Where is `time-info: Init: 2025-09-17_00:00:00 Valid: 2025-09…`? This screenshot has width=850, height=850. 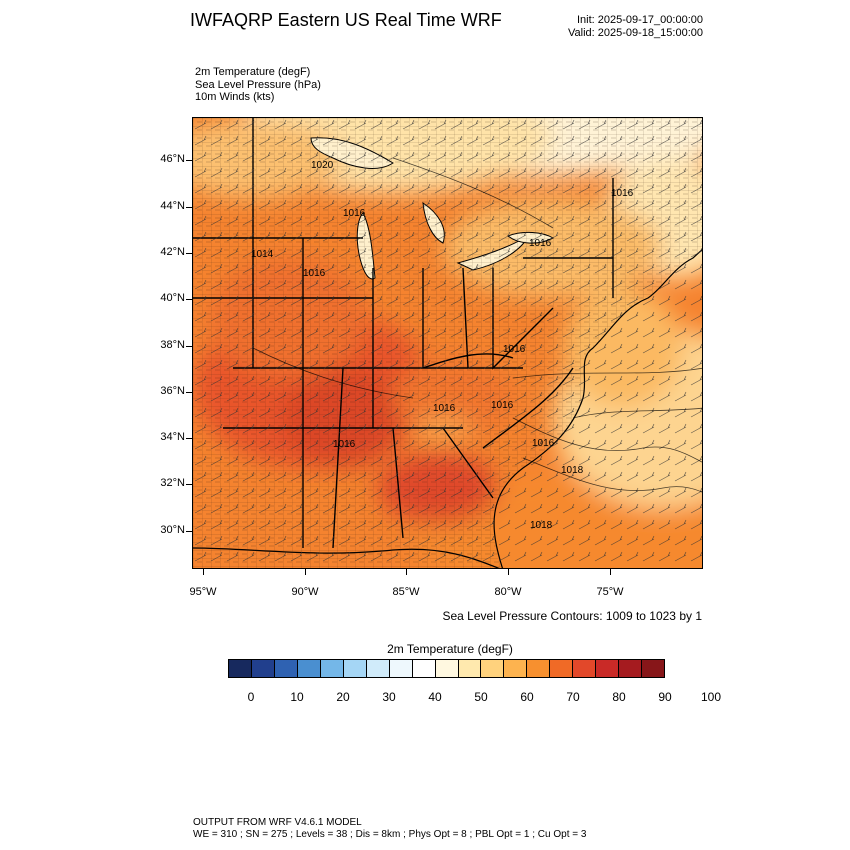
time-info: Init: 2025-09-17_00:00:00 Valid: 2025-09… is located at coordinates (611, 27).